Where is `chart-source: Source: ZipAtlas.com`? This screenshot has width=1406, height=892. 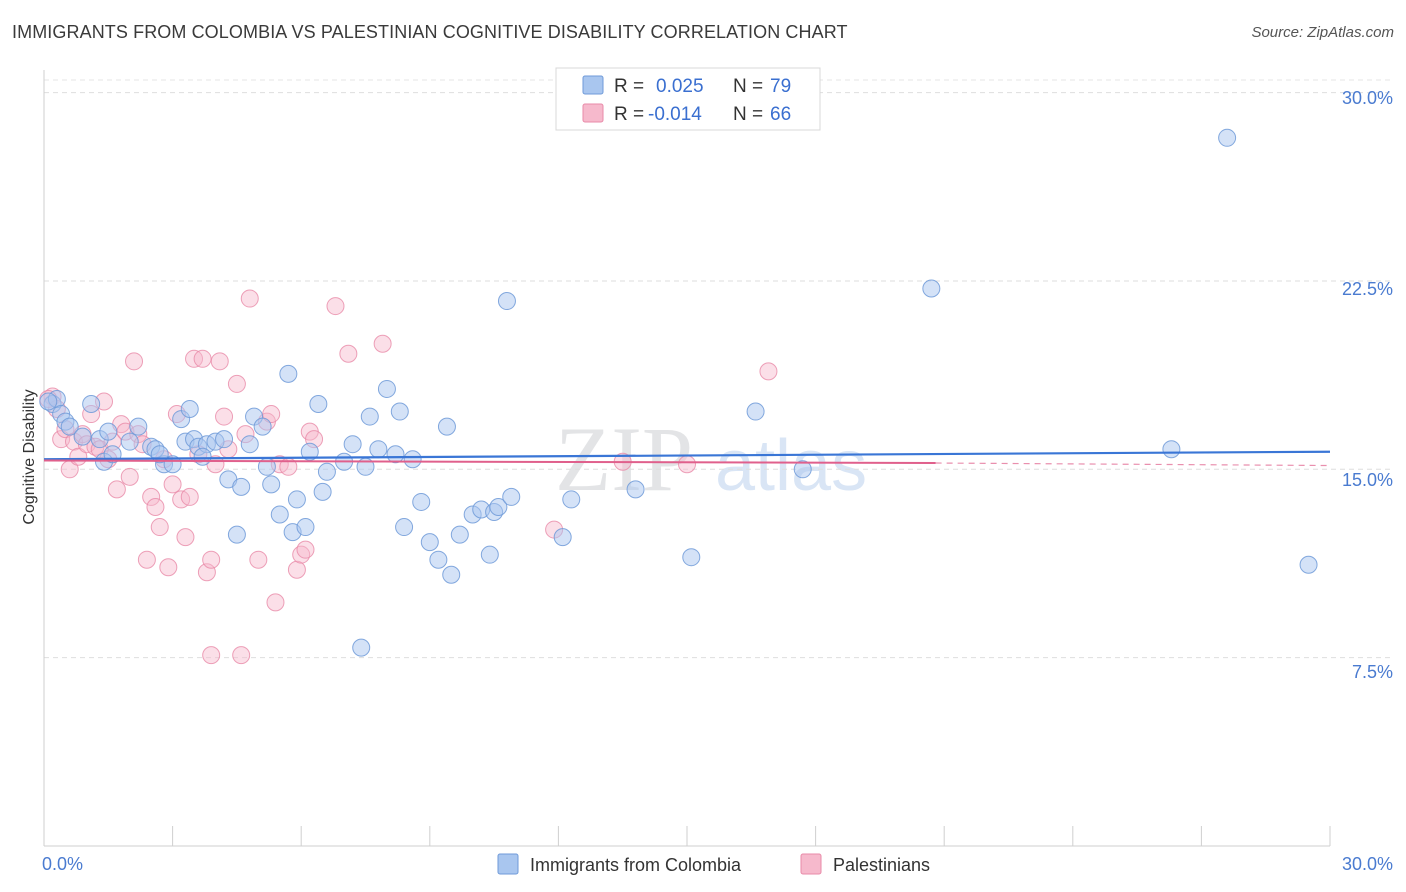 chart-source: Source: ZipAtlas.com is located at coordinates (1322, 32).